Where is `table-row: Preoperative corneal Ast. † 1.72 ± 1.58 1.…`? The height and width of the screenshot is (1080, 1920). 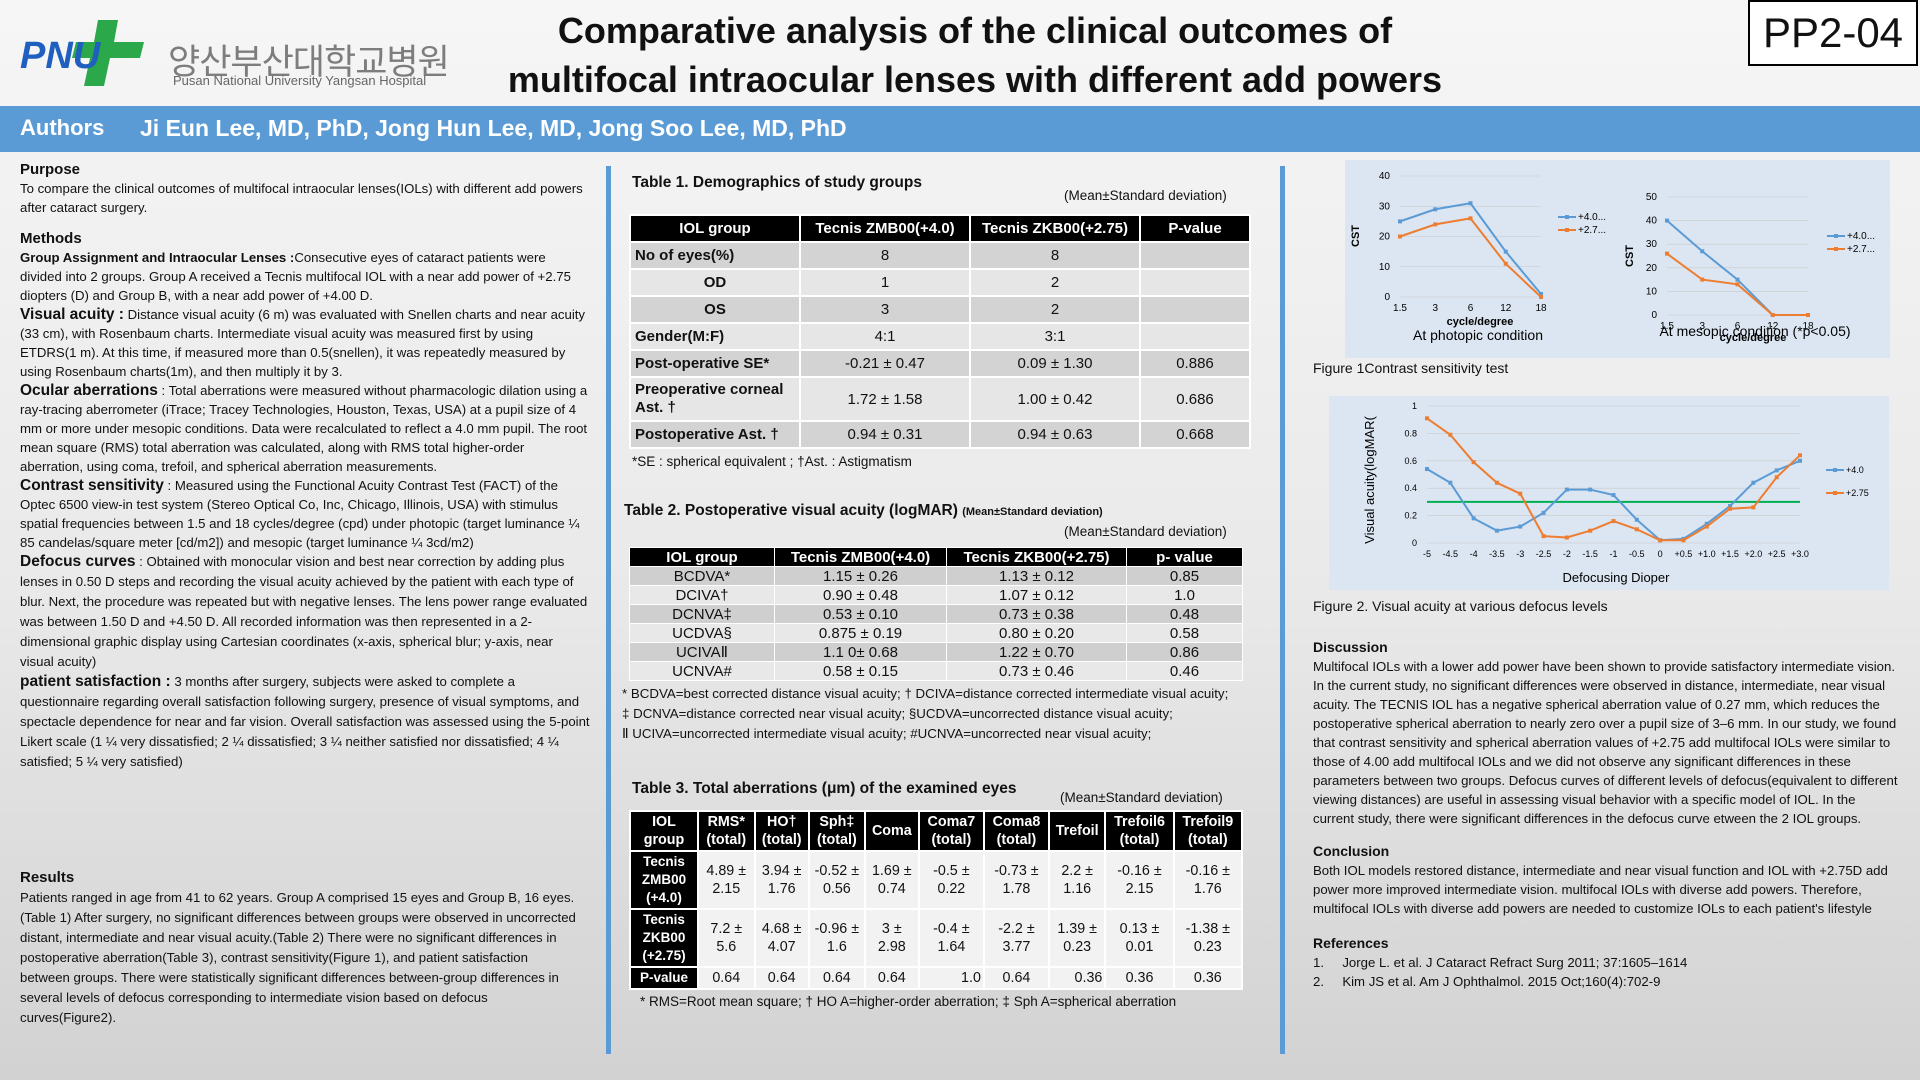 table-row: Preoperative corneal Ast. † 1.72 ± 1.58 1.… is located at coordinates (940, 399).